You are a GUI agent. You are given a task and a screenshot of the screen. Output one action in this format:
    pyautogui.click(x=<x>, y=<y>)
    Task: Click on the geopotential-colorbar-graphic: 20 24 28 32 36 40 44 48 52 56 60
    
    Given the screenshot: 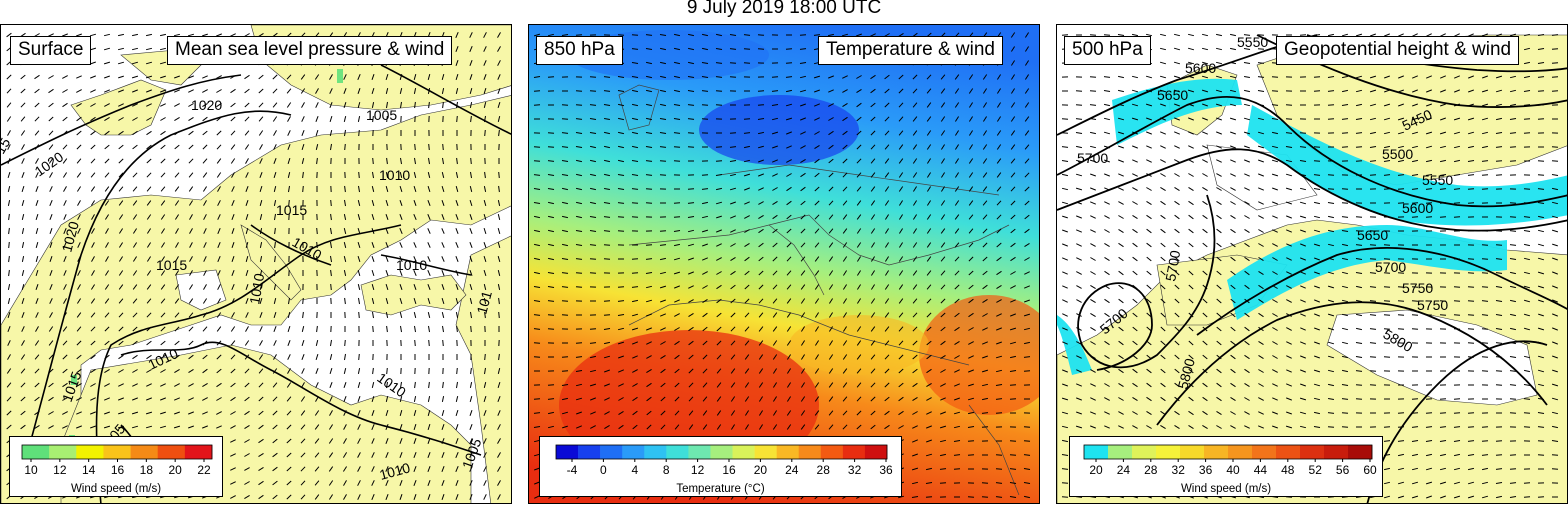 What is the action you would take?
    pyautogui.click(x=1230, y=460)
    